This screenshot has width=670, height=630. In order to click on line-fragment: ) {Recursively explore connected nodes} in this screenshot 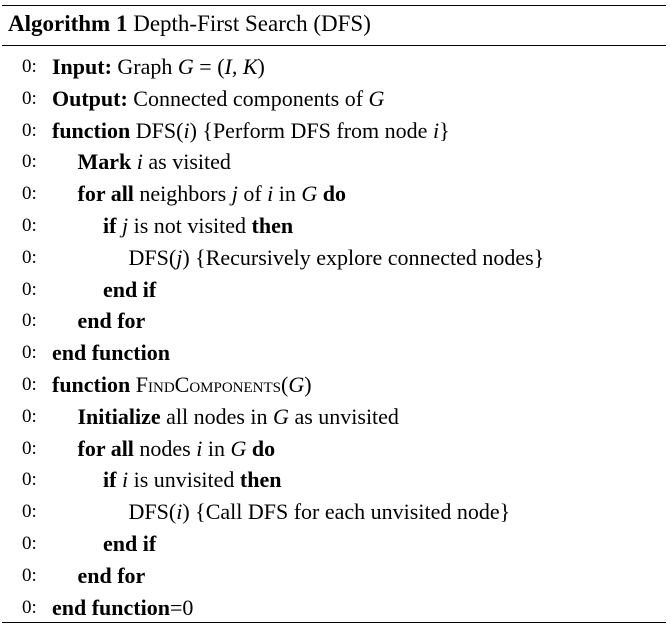, I will do `click(363, 257)`.